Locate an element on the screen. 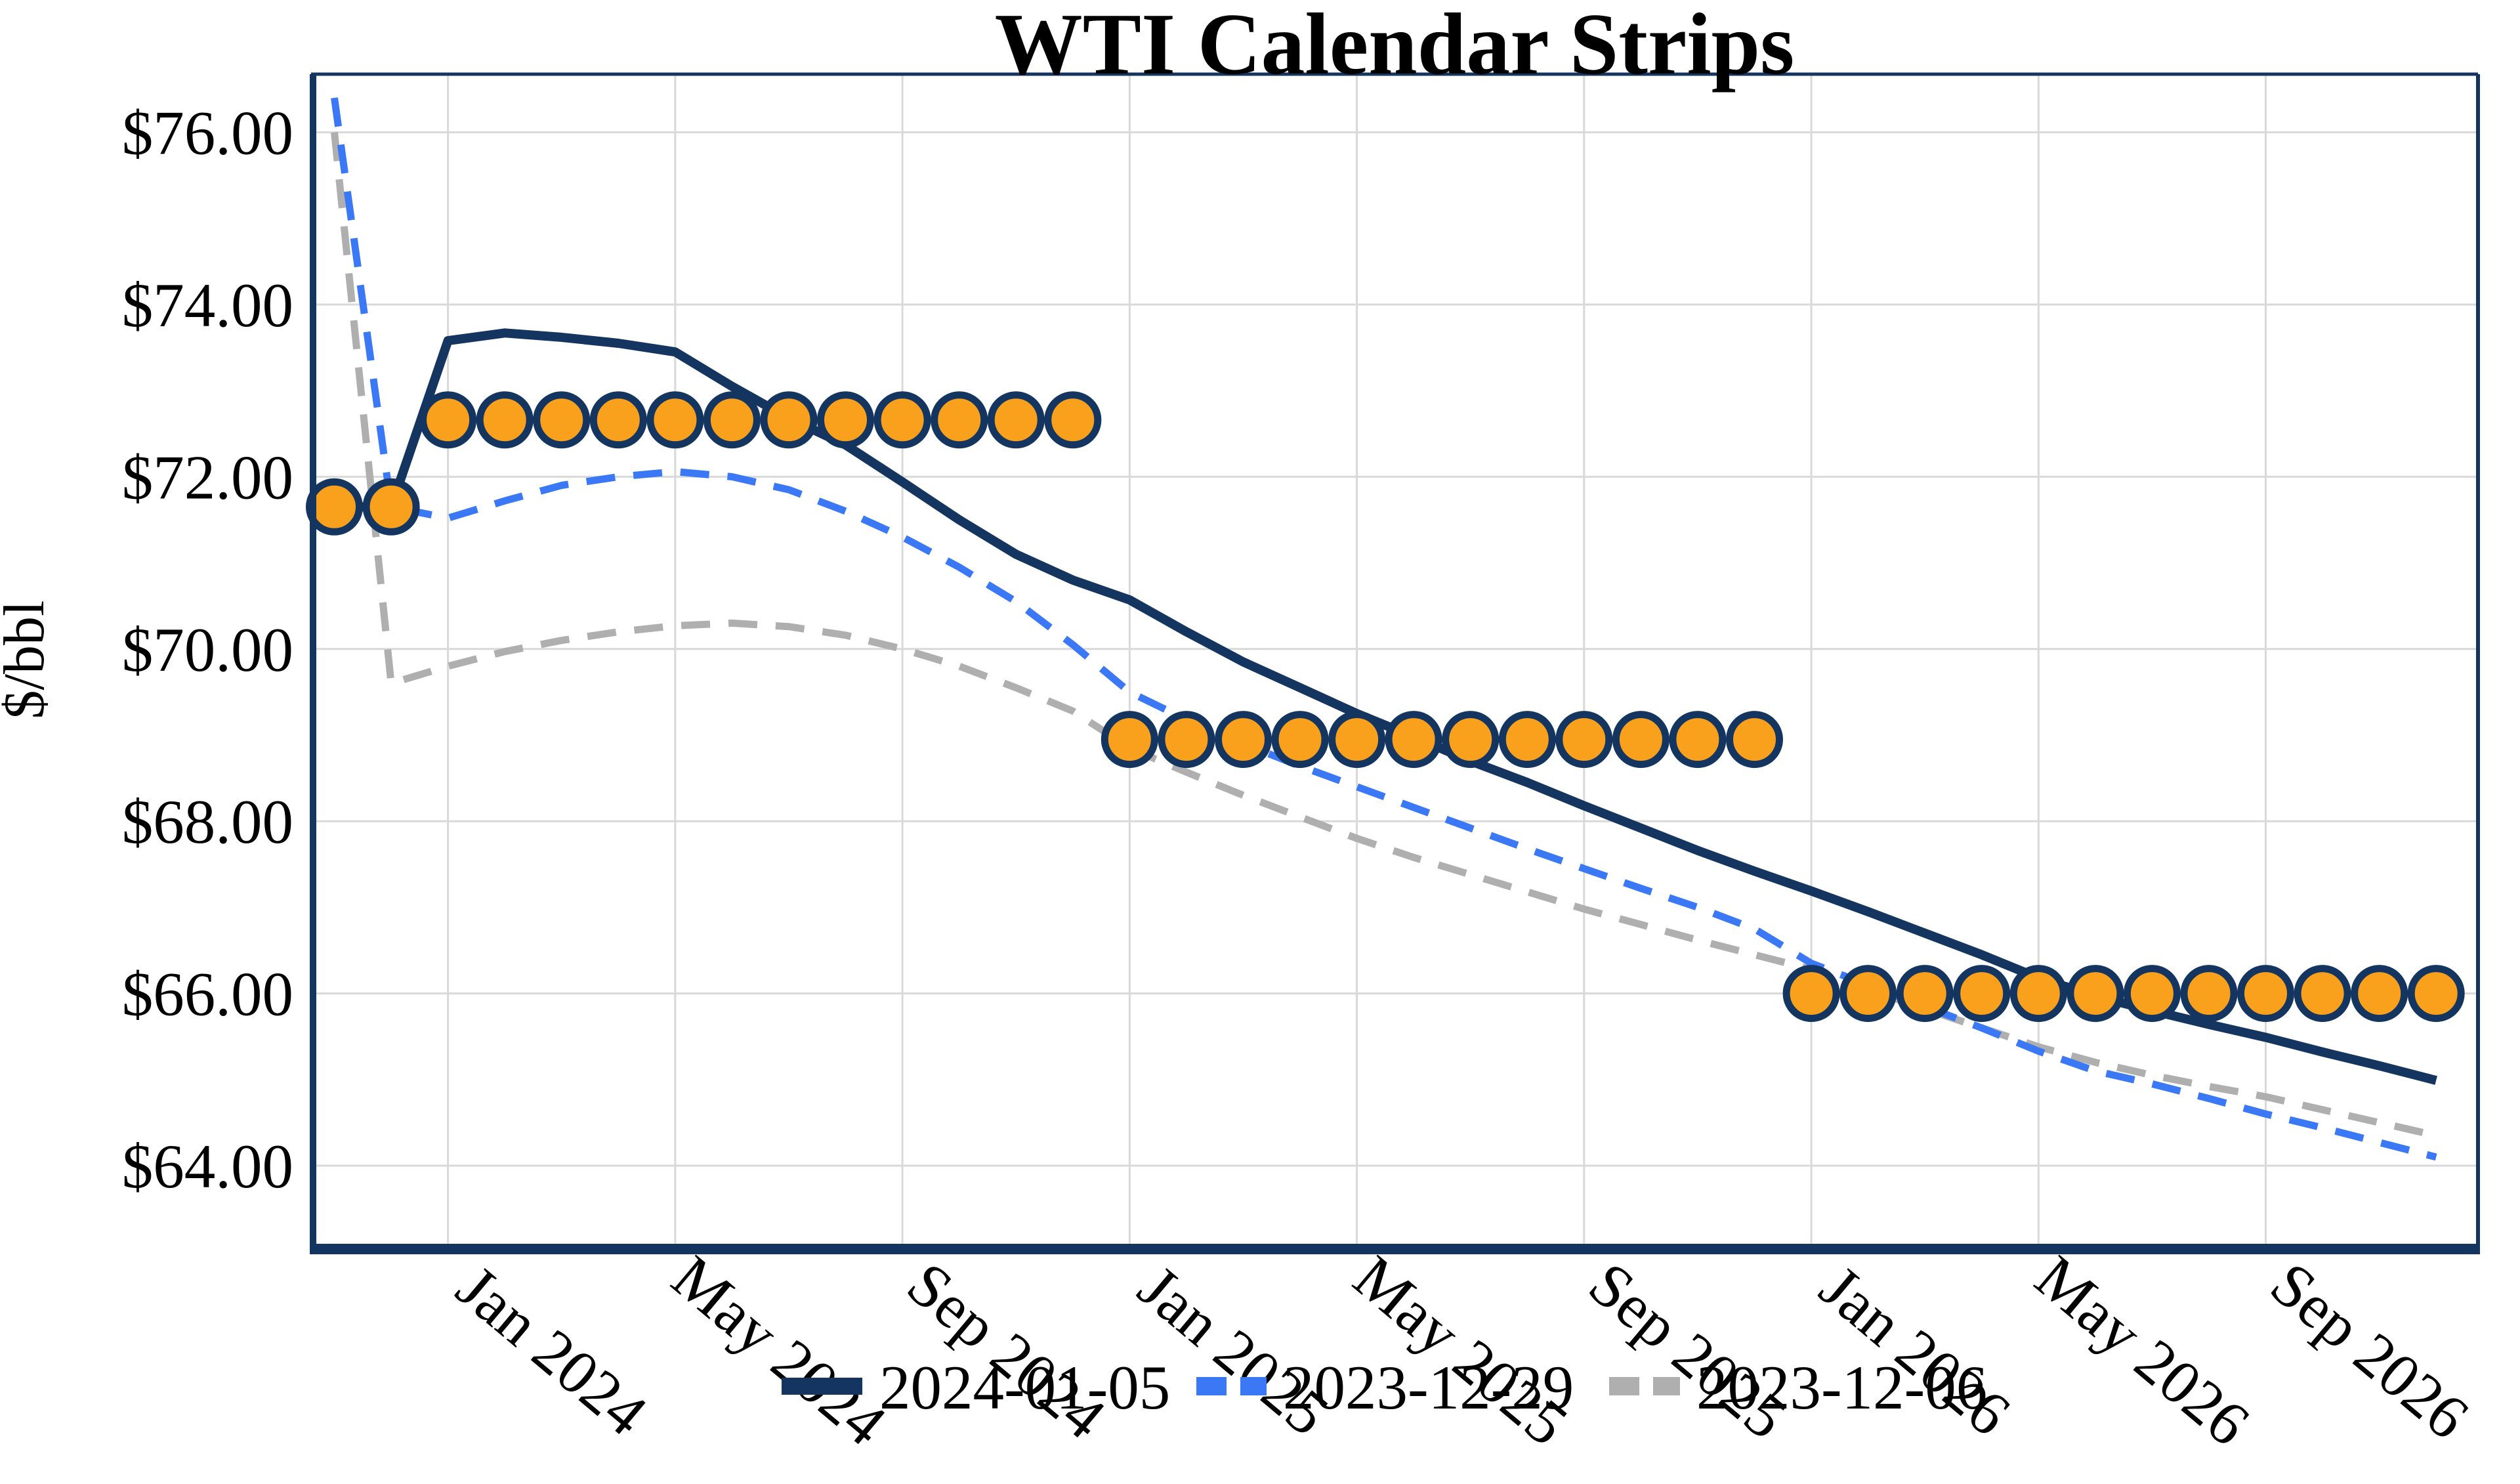 This screenshot has width=2520, height=1484. y-tick-label: $68.00 is located at coordinates (207, 822).